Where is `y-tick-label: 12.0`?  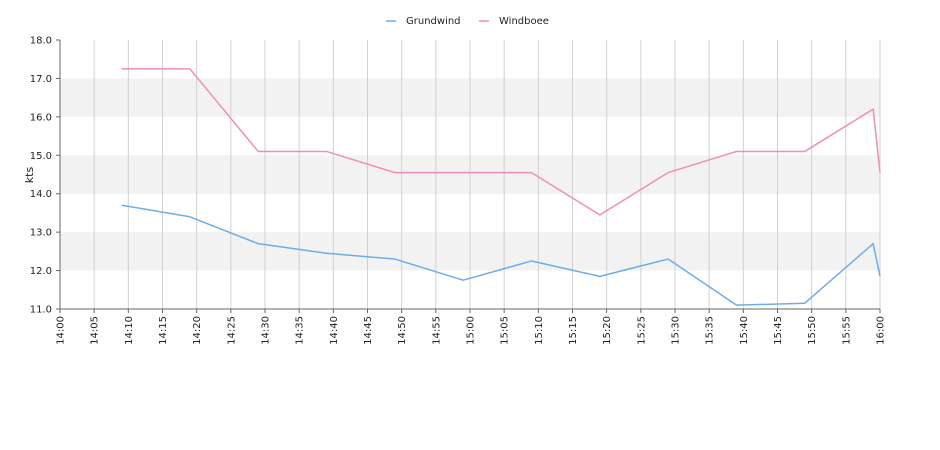
y-tick-label: 12.0 is located at coordinates (41, 271).